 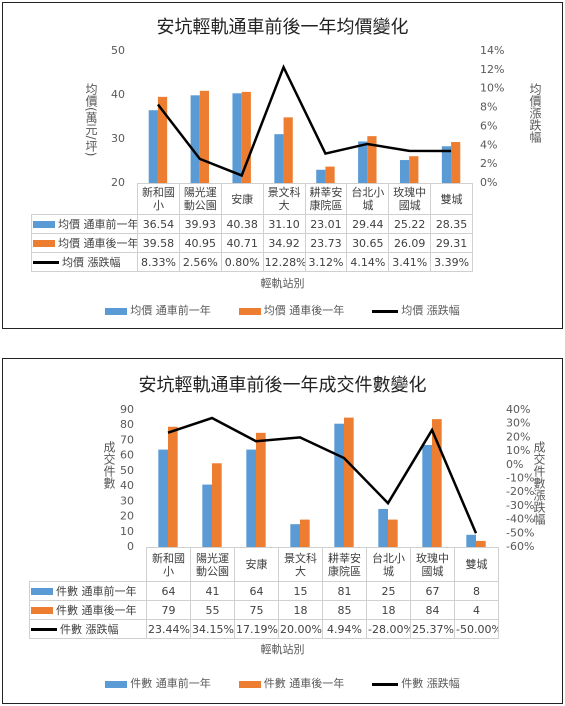 What do you see at coordinates (488, 144) in the screenshot?
I see `y2-tick-label: 4%` at bounding box center [488, 144].